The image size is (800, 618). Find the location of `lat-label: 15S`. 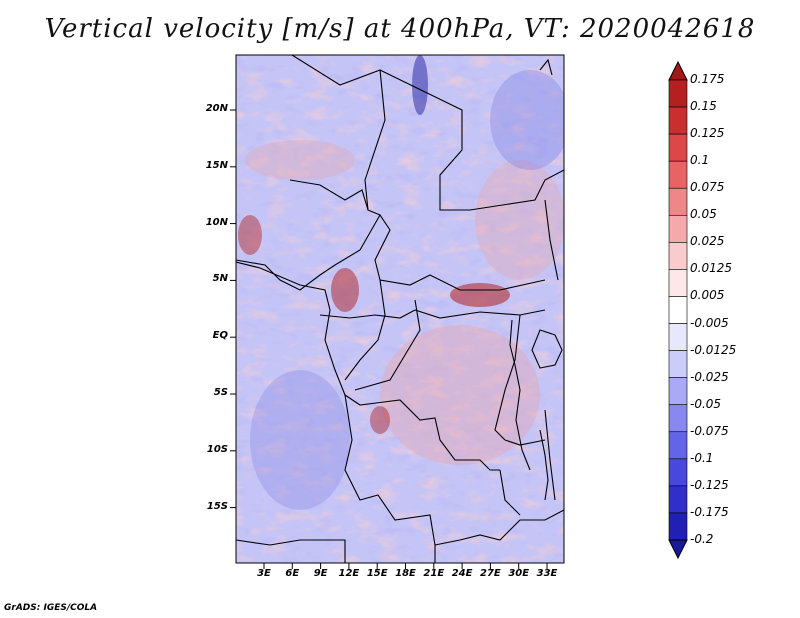

lat-label: 15S is located at coordinates (217, 506).